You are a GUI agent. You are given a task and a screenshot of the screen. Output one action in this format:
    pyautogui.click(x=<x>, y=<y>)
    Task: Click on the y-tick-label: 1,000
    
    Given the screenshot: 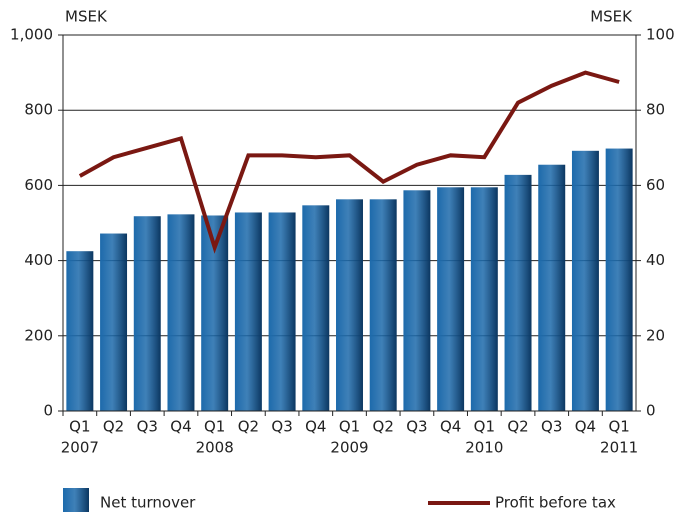 What is the action you would take?
    pyautogui.click(x=31, y=35)
    